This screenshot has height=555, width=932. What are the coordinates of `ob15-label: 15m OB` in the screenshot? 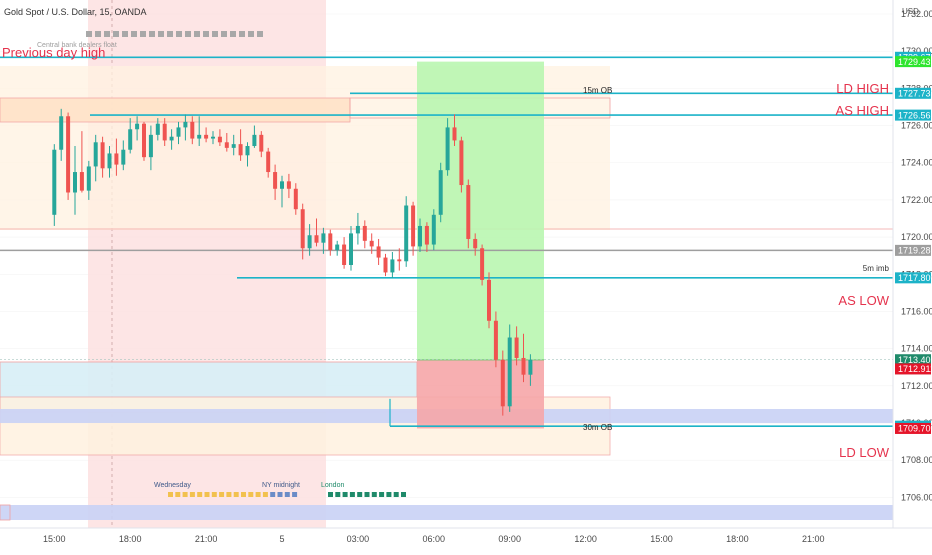 It's located at (597, 90).